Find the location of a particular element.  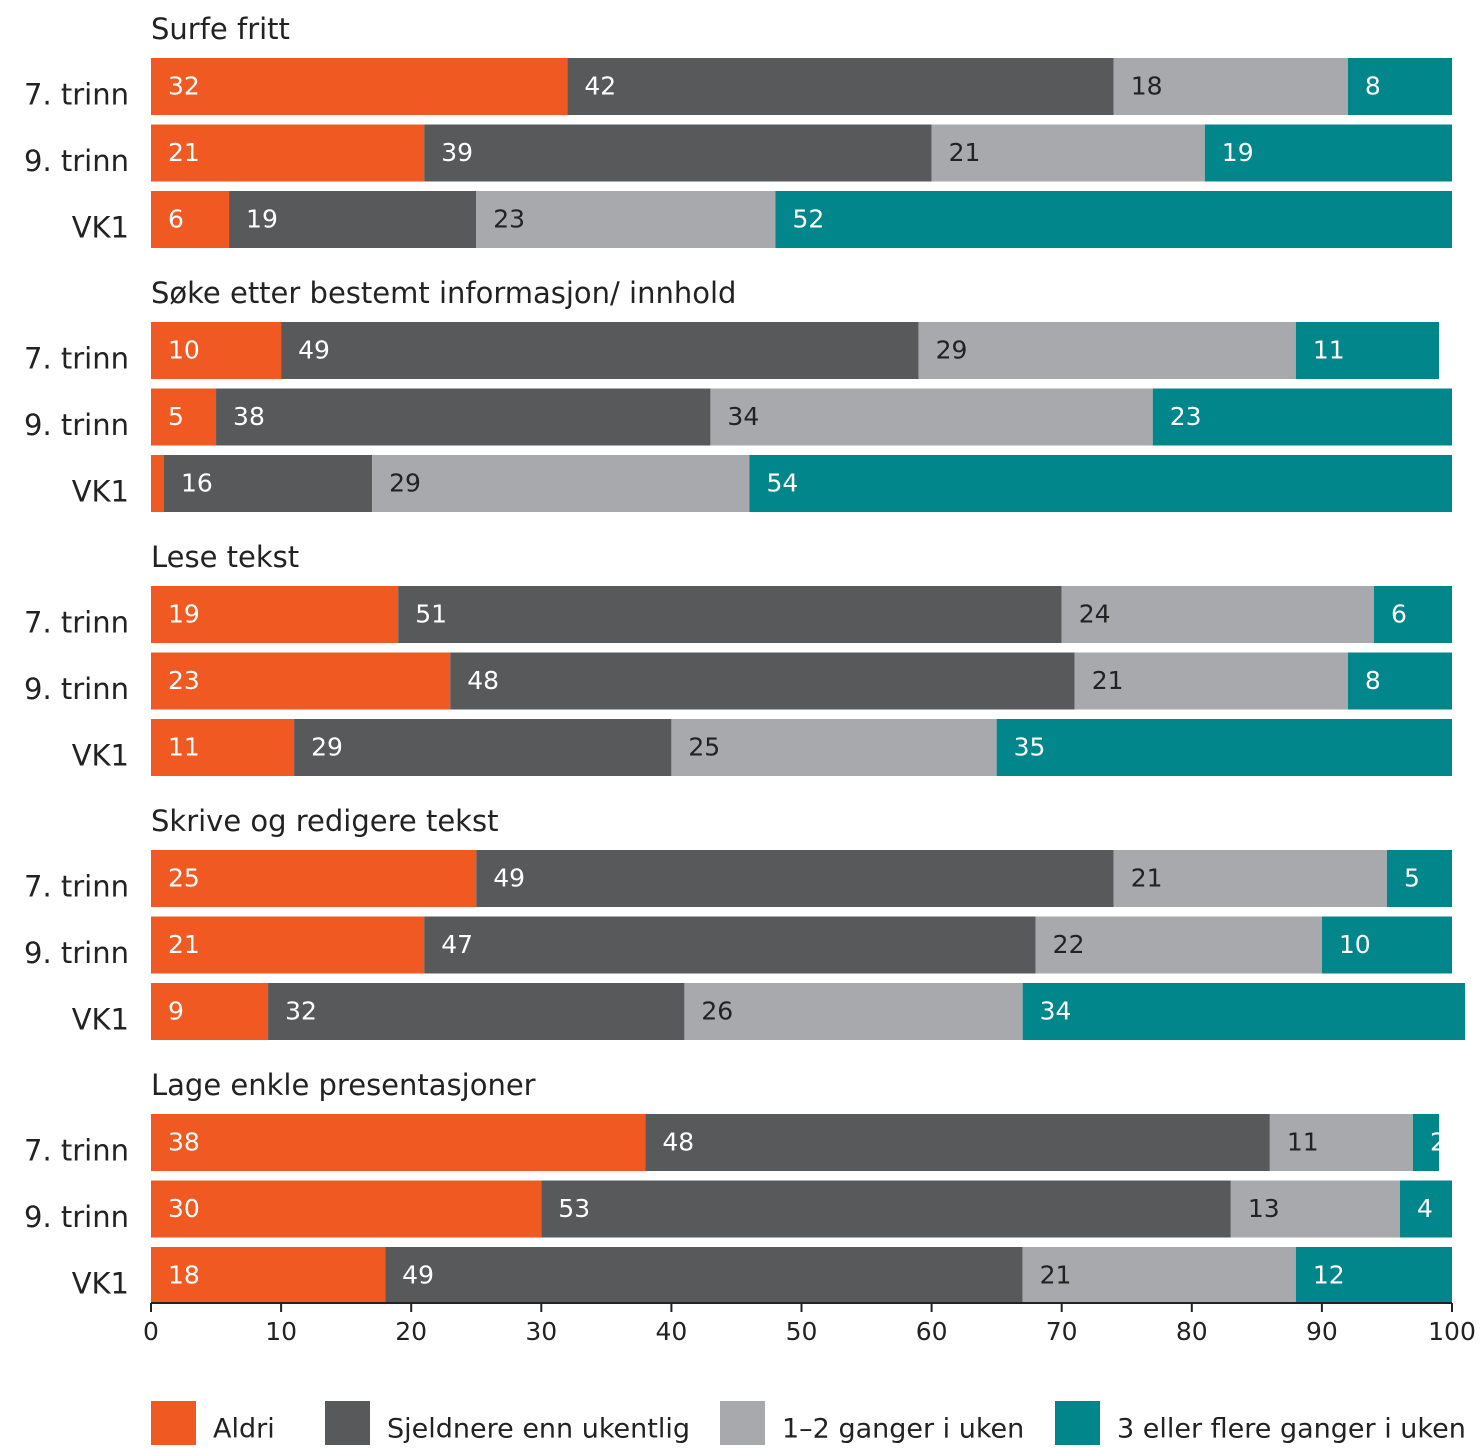

value-label: 29 is located at coordinates (327, 747).